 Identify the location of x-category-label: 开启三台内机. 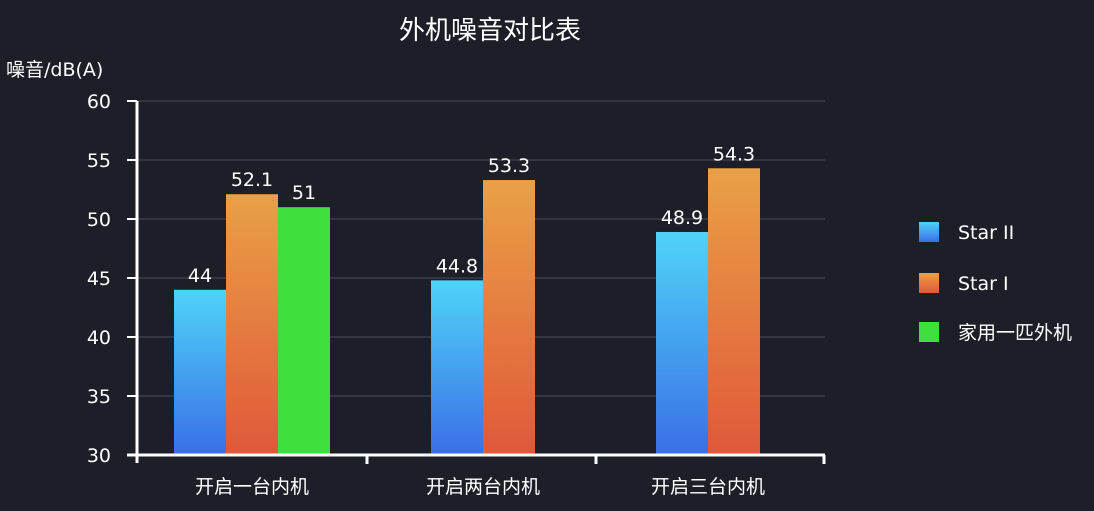
(708, 487).